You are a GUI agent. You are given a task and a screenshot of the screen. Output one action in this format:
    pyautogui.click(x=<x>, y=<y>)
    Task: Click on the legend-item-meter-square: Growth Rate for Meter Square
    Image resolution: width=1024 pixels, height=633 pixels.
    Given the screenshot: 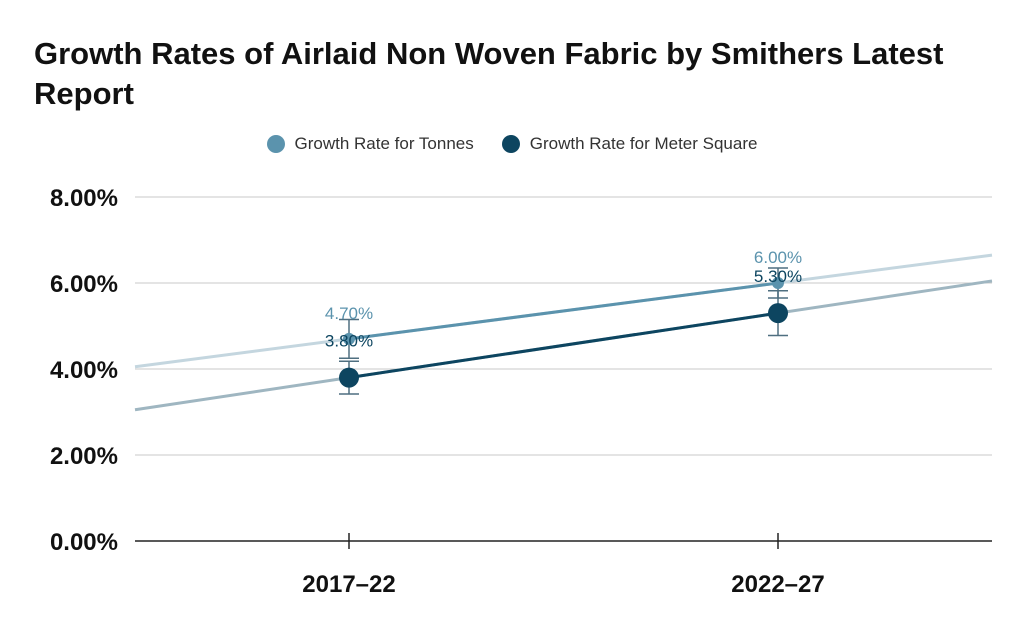 What is the action you would take?
    pyautogui.click(x=629, y=144)
    